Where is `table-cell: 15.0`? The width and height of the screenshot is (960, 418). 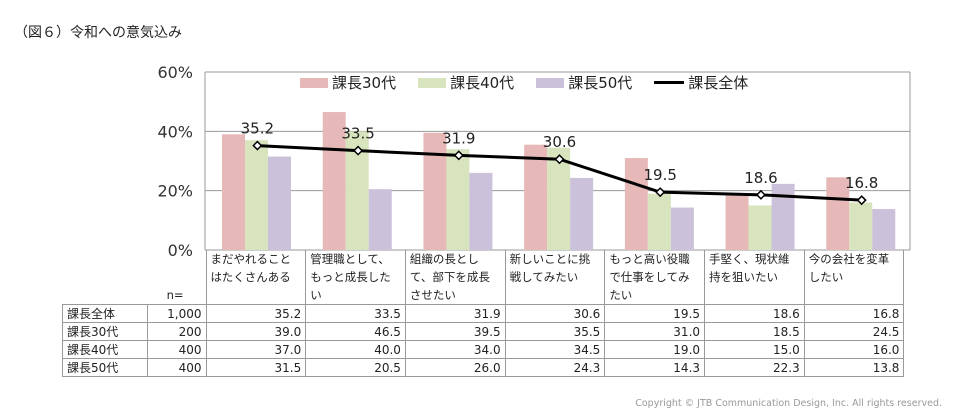 table-cell: 15.0 is located at coordinates (754, 349).